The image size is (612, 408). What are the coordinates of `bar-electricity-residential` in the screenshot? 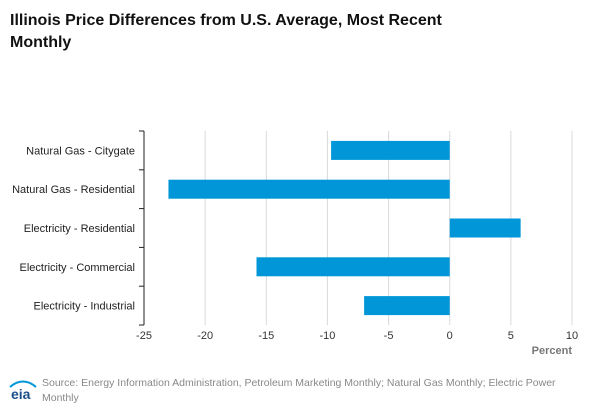 It's located at (485, 228).